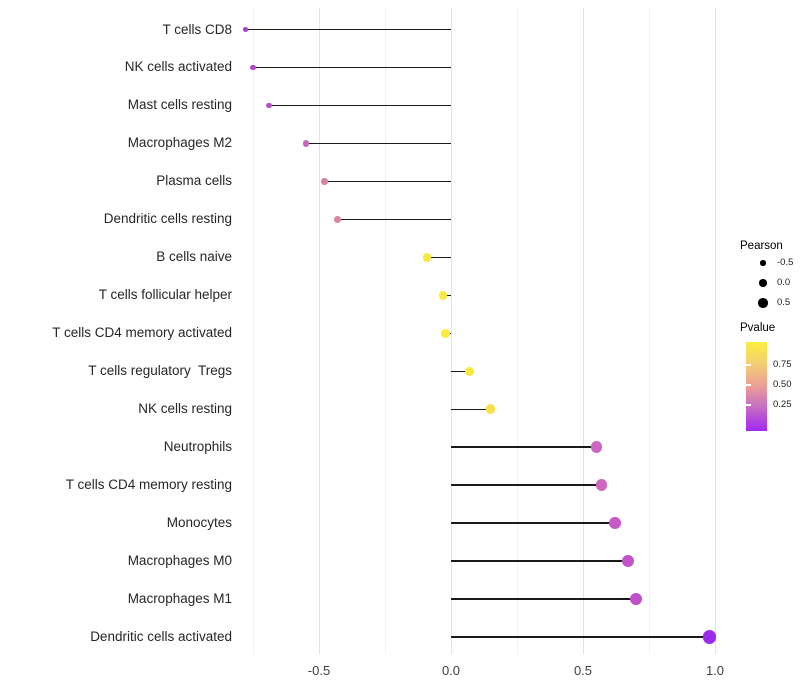  What do you see at coordinates (161, 637) in the screenshot?
I see `category-label: Dendritic cells activated` at bounding box center [161, 637].